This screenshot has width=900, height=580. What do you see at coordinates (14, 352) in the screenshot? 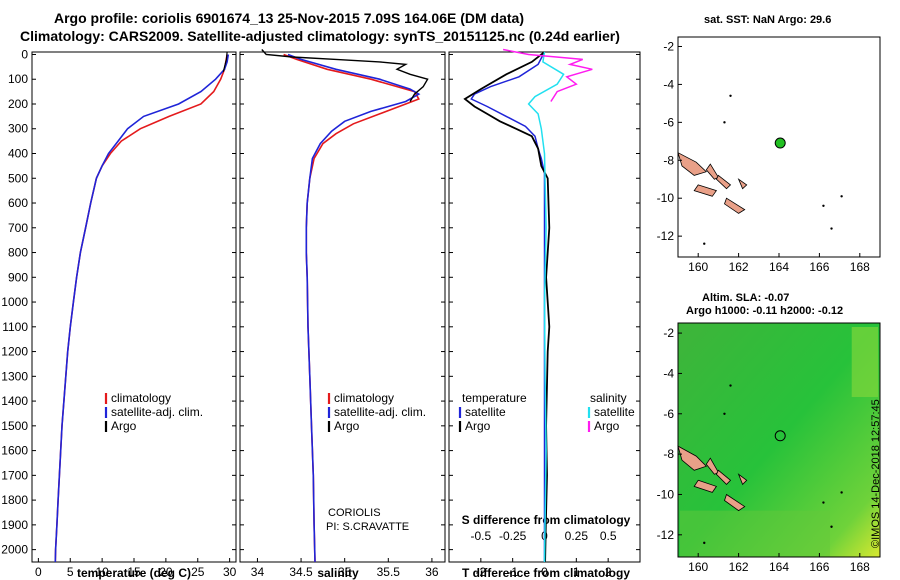
I see `depth-tick-label: 1200` at bounding box center [14, 352].